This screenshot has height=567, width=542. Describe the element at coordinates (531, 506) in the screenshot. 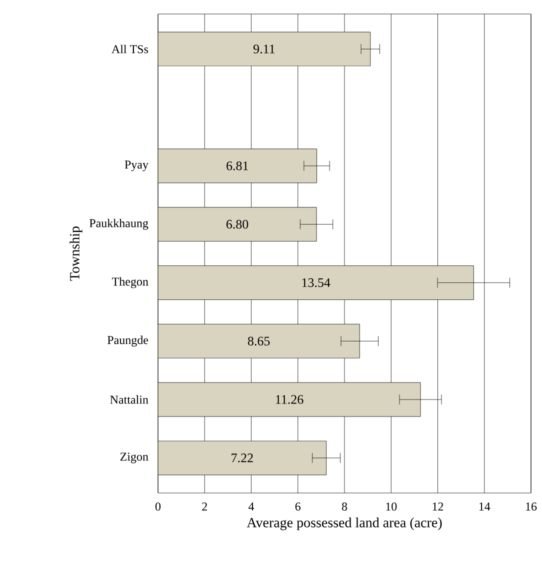

I see `x-tick-label: 16` at that location.